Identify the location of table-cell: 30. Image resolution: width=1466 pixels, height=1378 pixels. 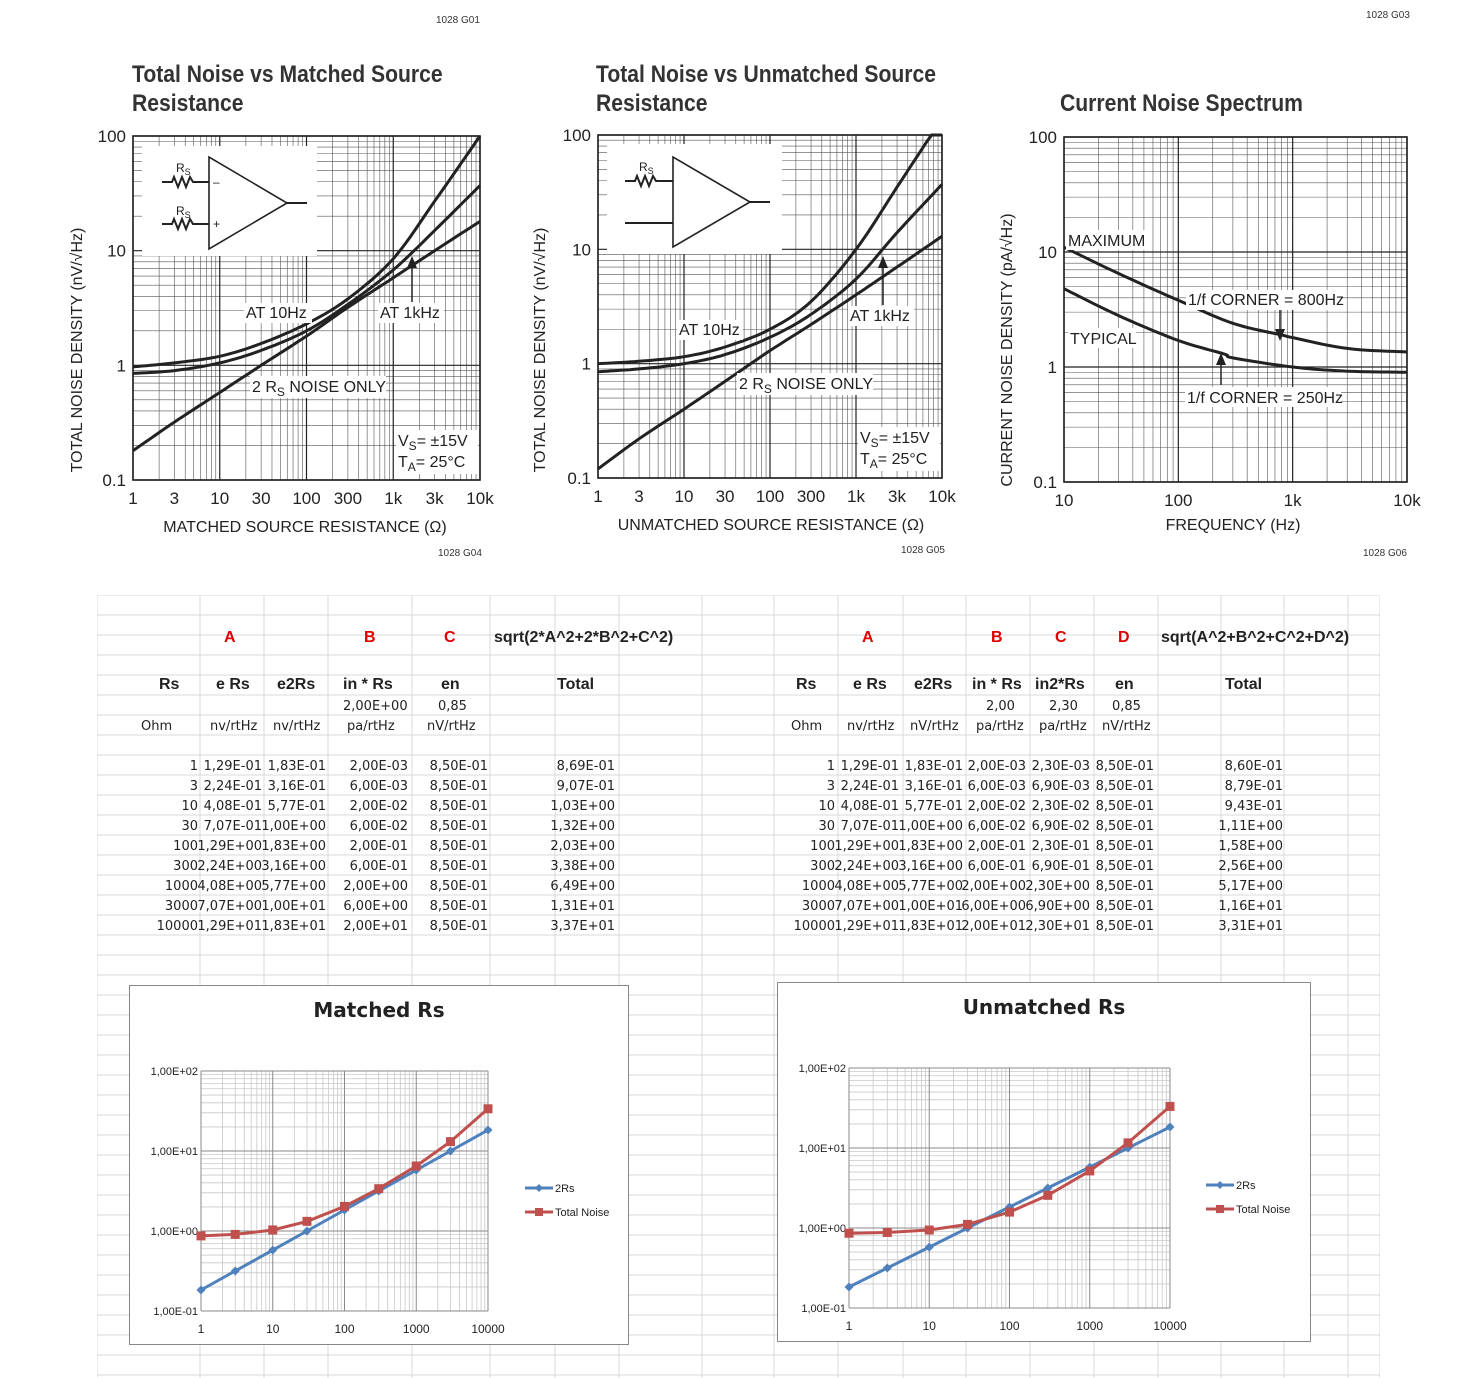
(189, 826).